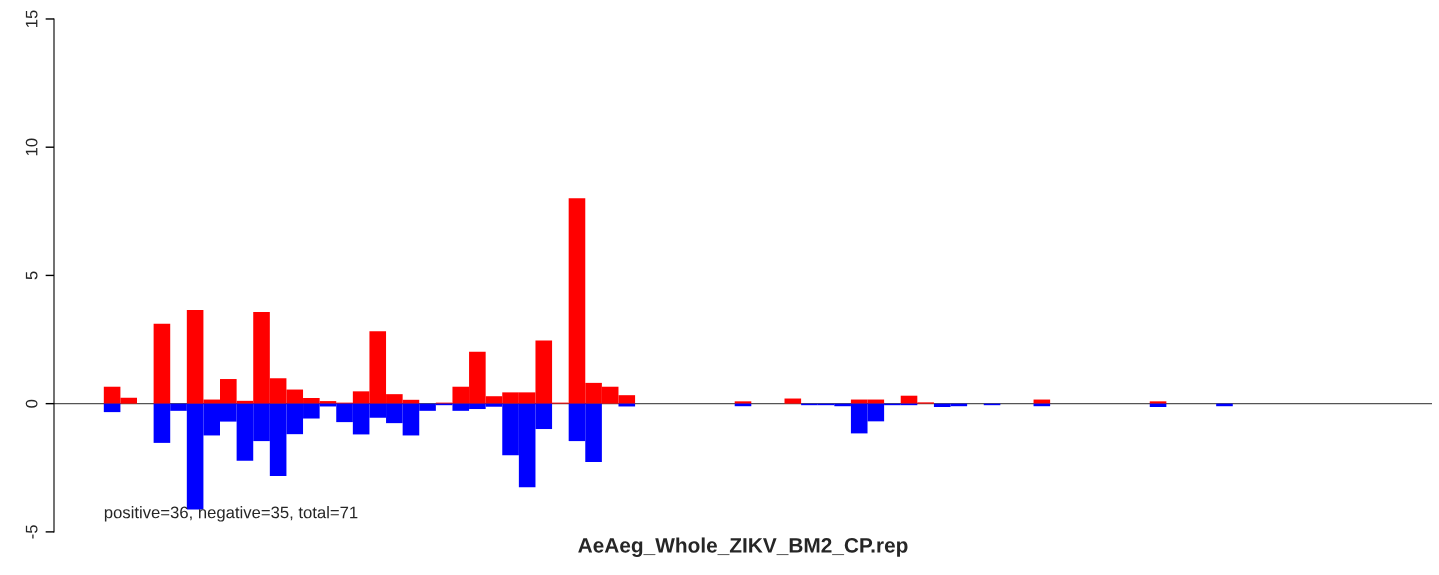 This screenshot has height=575, width=1439. What do you see at coordinates (231, 514) in the screenshot?
I see `annotation: positive=36, negative=35, total=71` at bounding box center [231, 514].